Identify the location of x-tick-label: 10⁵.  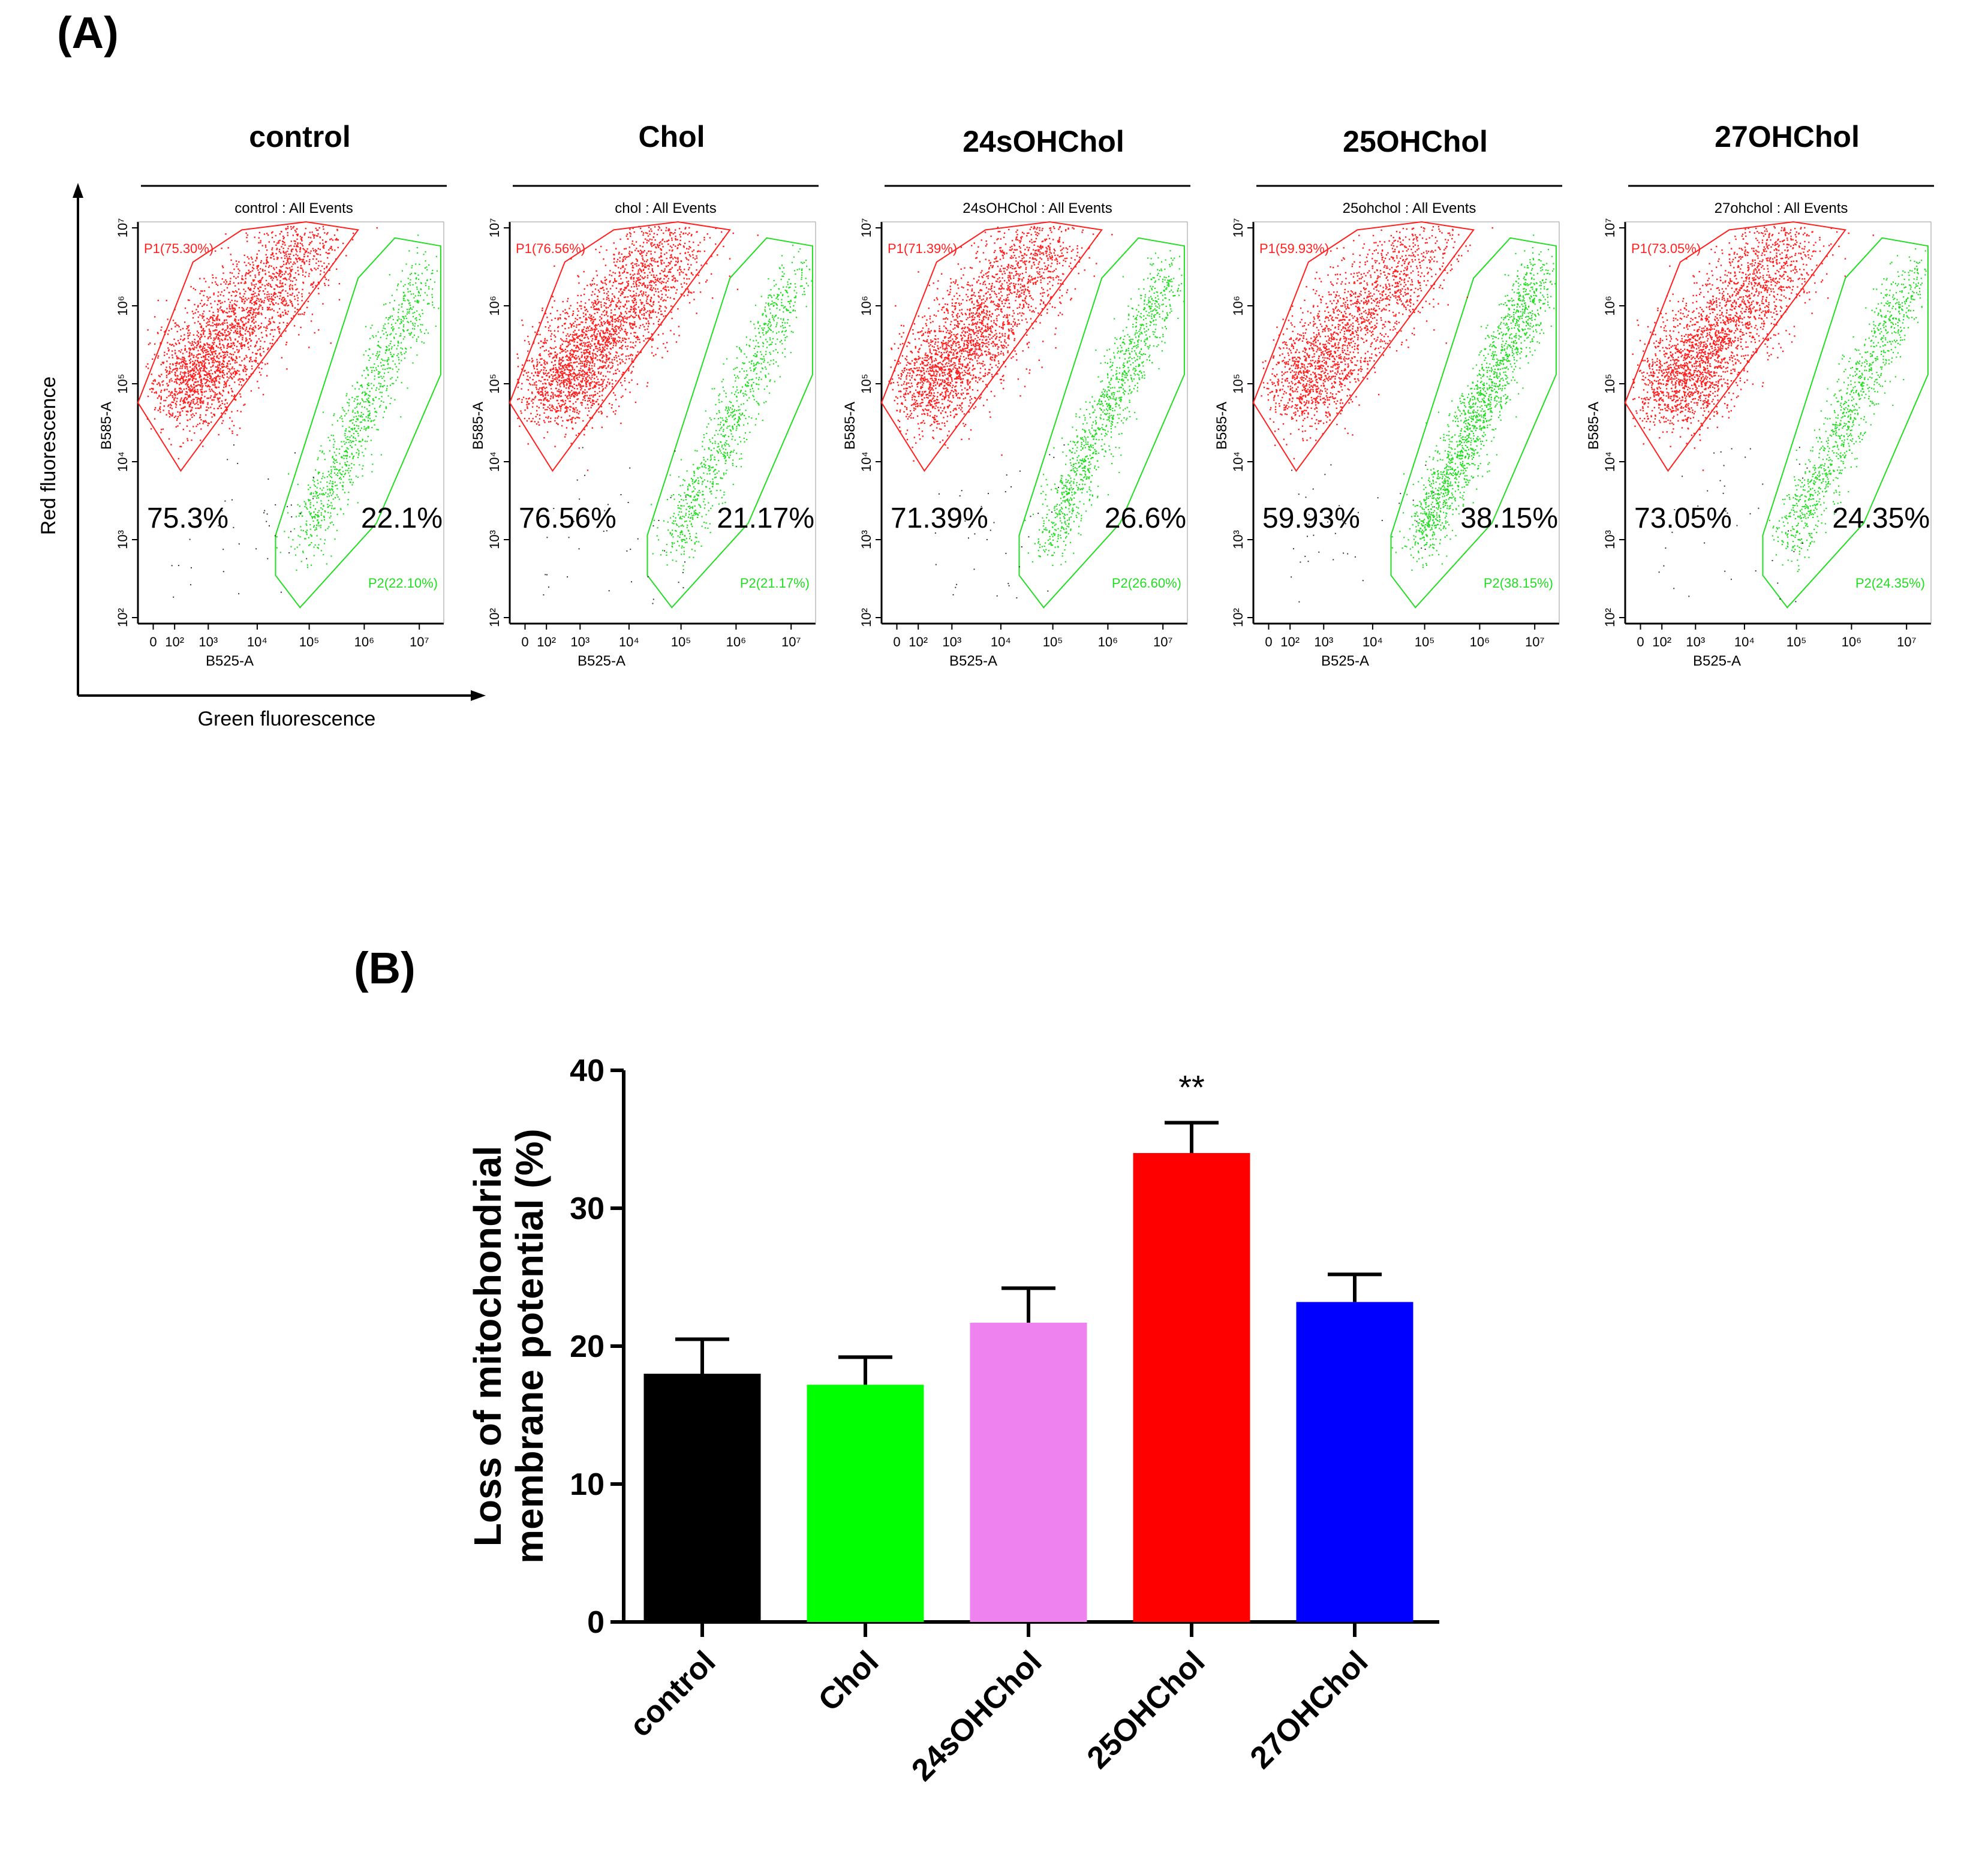
(681, 641).